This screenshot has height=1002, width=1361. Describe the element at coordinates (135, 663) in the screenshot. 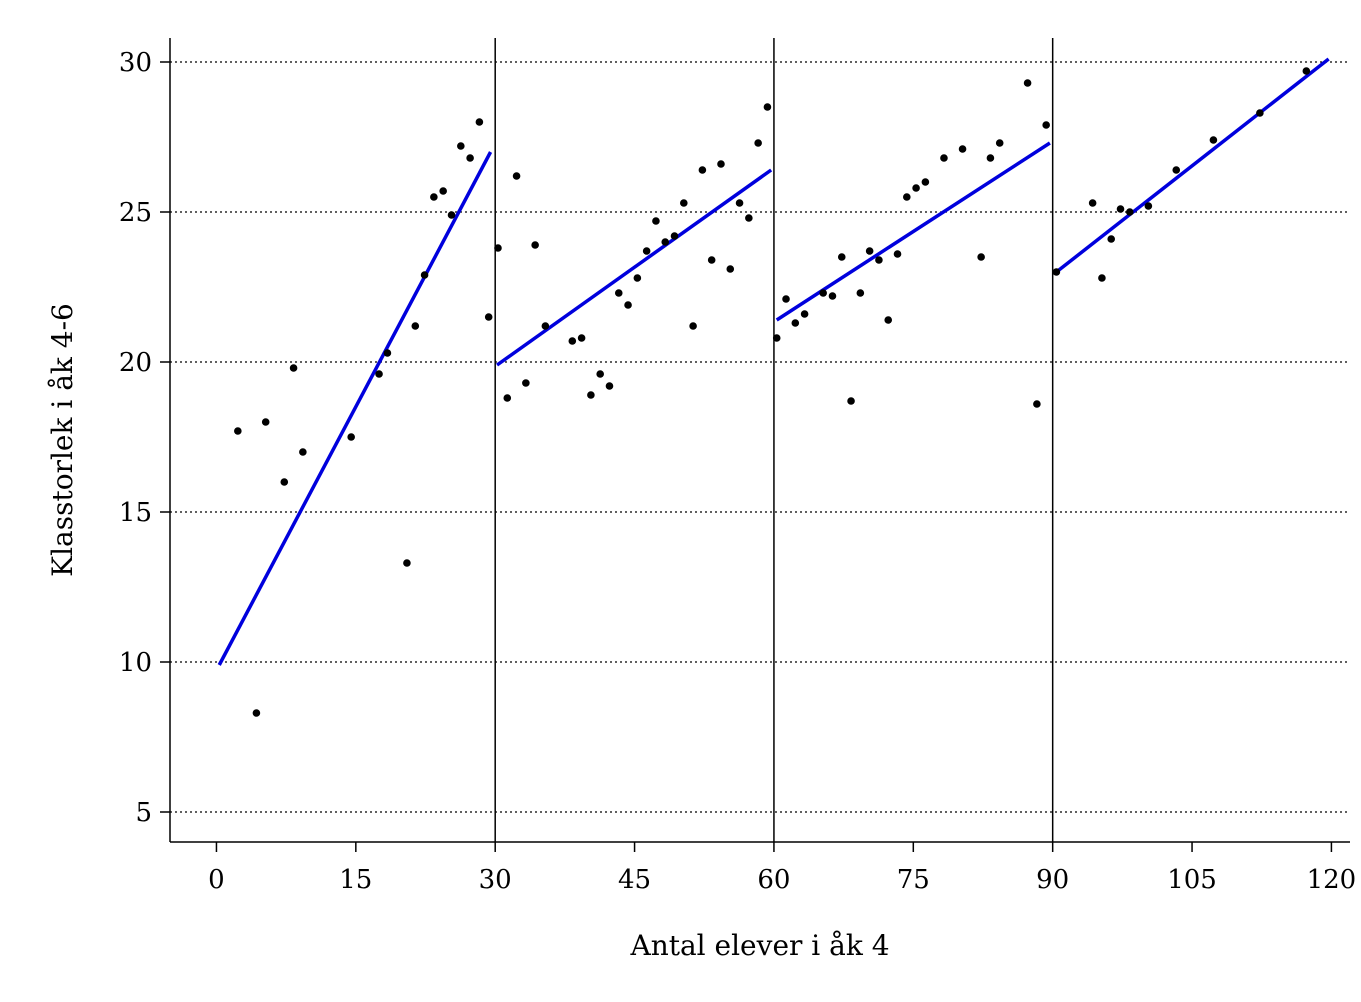

I see `y-tick-label: 10` at that location.